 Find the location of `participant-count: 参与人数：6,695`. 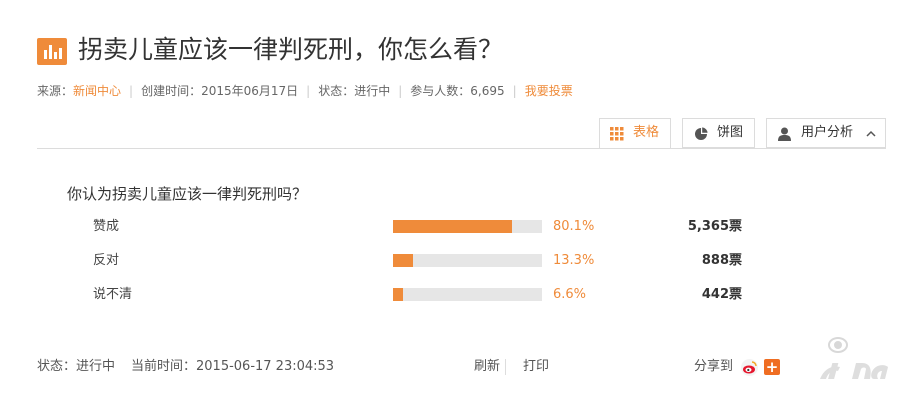

participant-count: 参与人数：6,695 is located at coordinates (457, 91).